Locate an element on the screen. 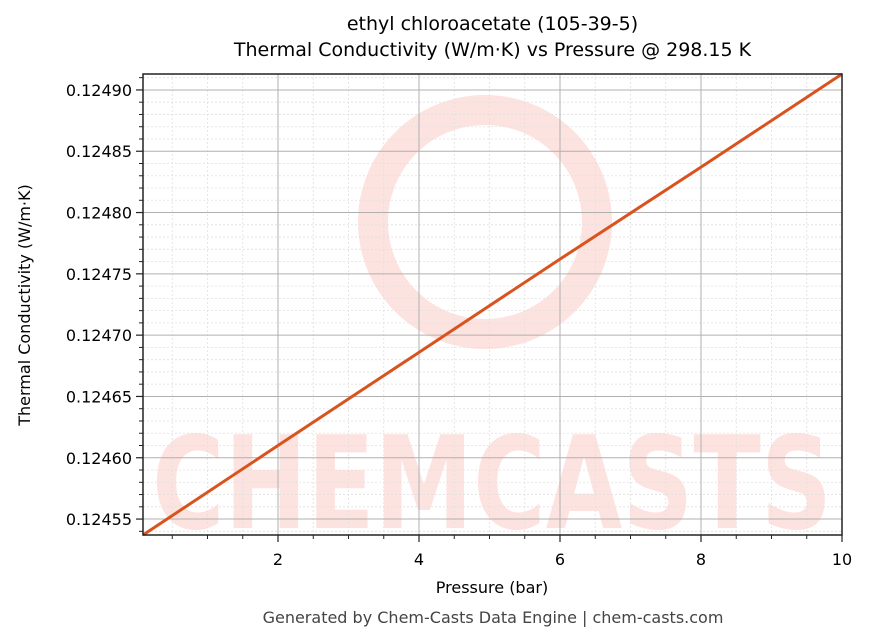 The image size is (869, 644). x-tick-labels: 2 4 6 8 10 is located at coordinates (562, 559).